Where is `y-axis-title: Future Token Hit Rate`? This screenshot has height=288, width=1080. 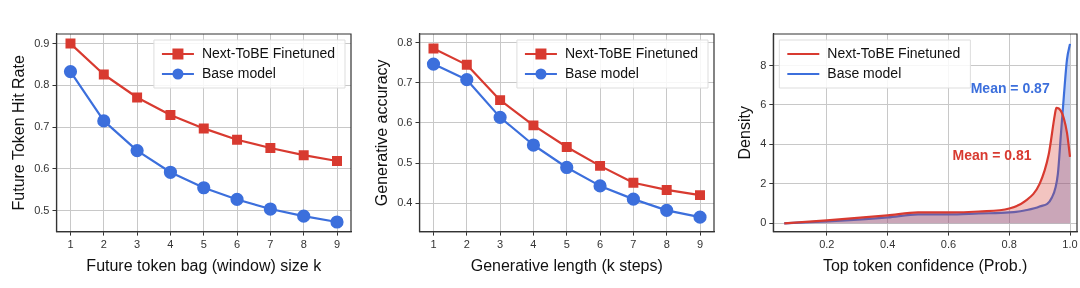 y-axis-title: Future Token Hit Rate is located at coordinates (19, 133).